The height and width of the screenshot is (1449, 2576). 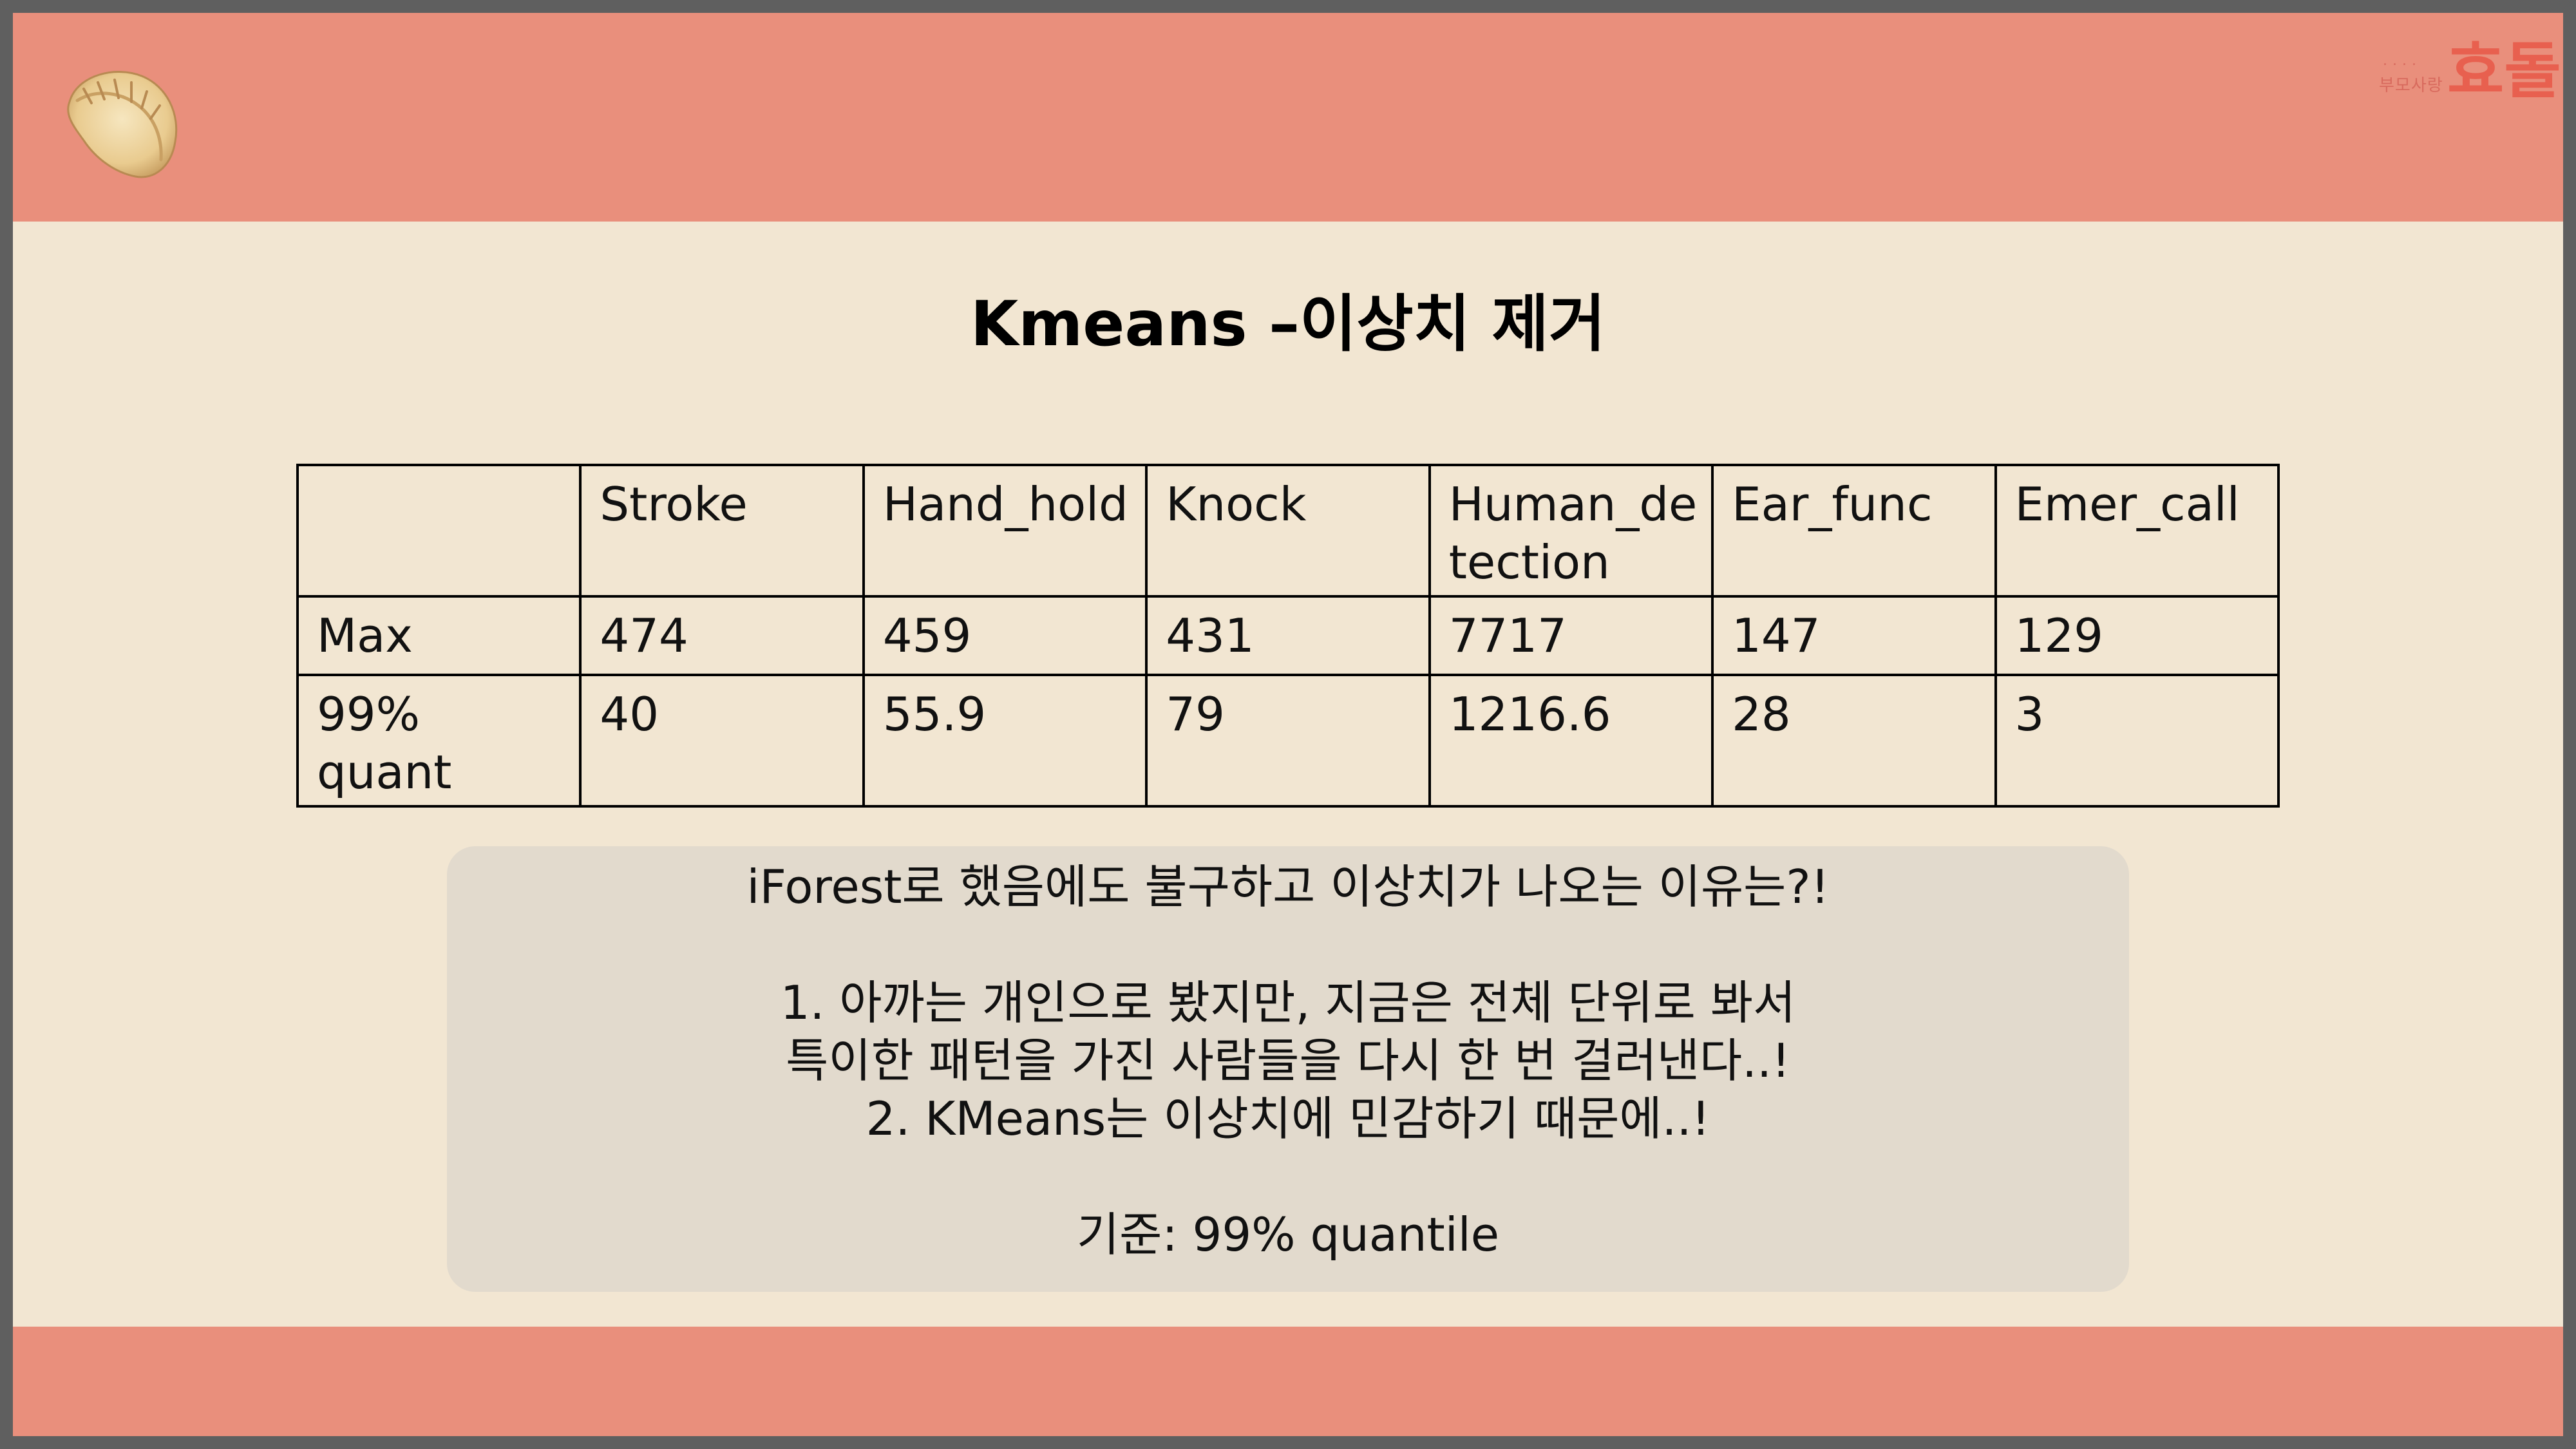 What do you see at coordinates (1288, 1235) in the screenshot?
I see `note-criterion: 기준: 99% quantile` at bounding box center [1288, 1235].